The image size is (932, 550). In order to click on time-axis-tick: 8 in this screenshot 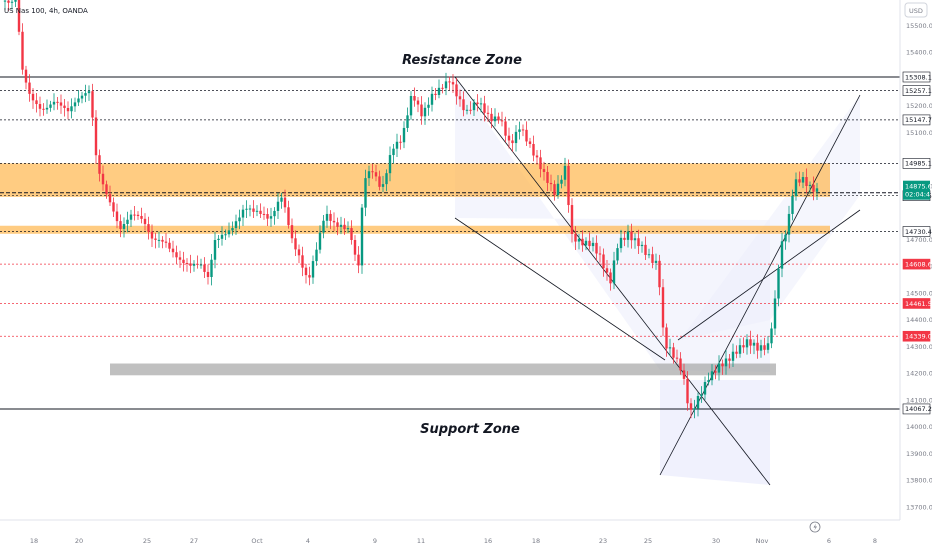, I will do `click(875, 541)`.